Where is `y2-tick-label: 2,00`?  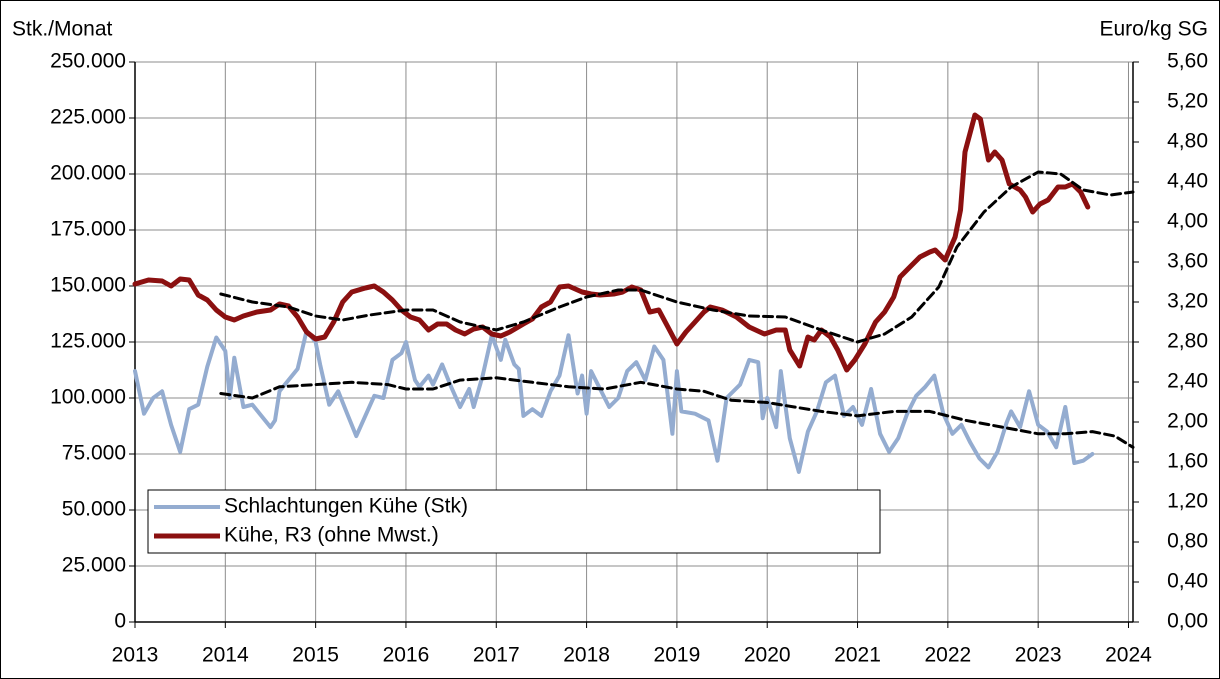
y2-tick-label: 2,00 is located at coordinates (1187, 421).